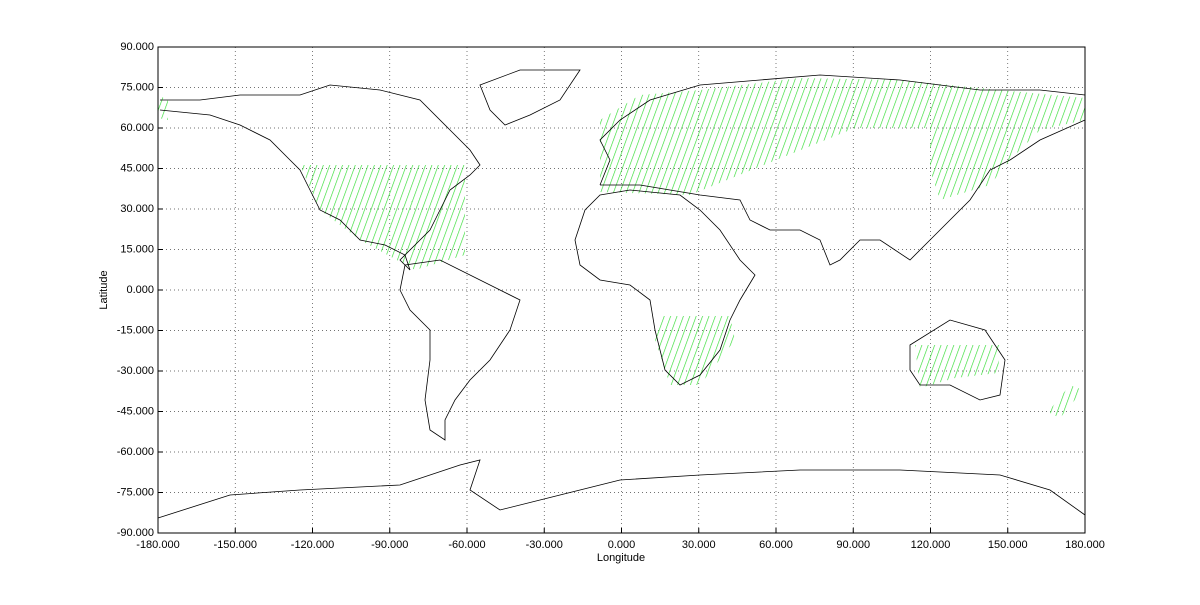 Image resolution: width=1200 pixels, height=605 pixels. Describe the element at coordinates (665, 287) in the screenshot. I see `coast-africa` at that location.